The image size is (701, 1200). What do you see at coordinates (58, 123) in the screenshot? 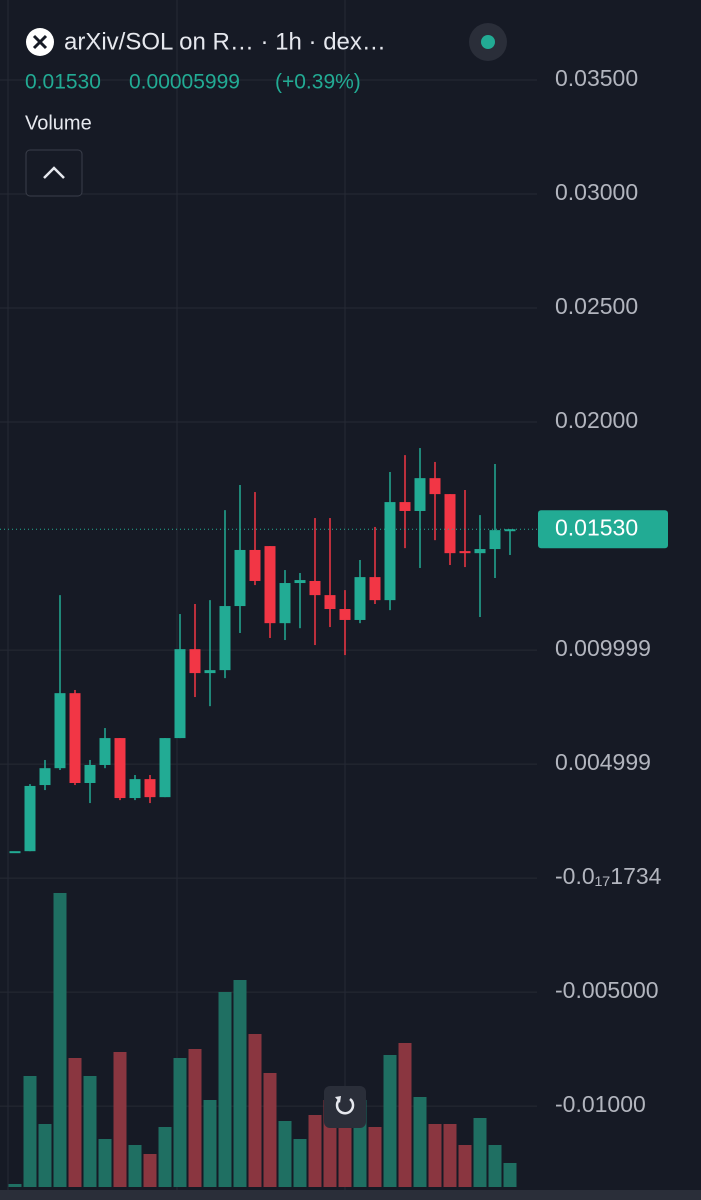
I see `volume-legend: Volume` at bounding box center [58, 123].